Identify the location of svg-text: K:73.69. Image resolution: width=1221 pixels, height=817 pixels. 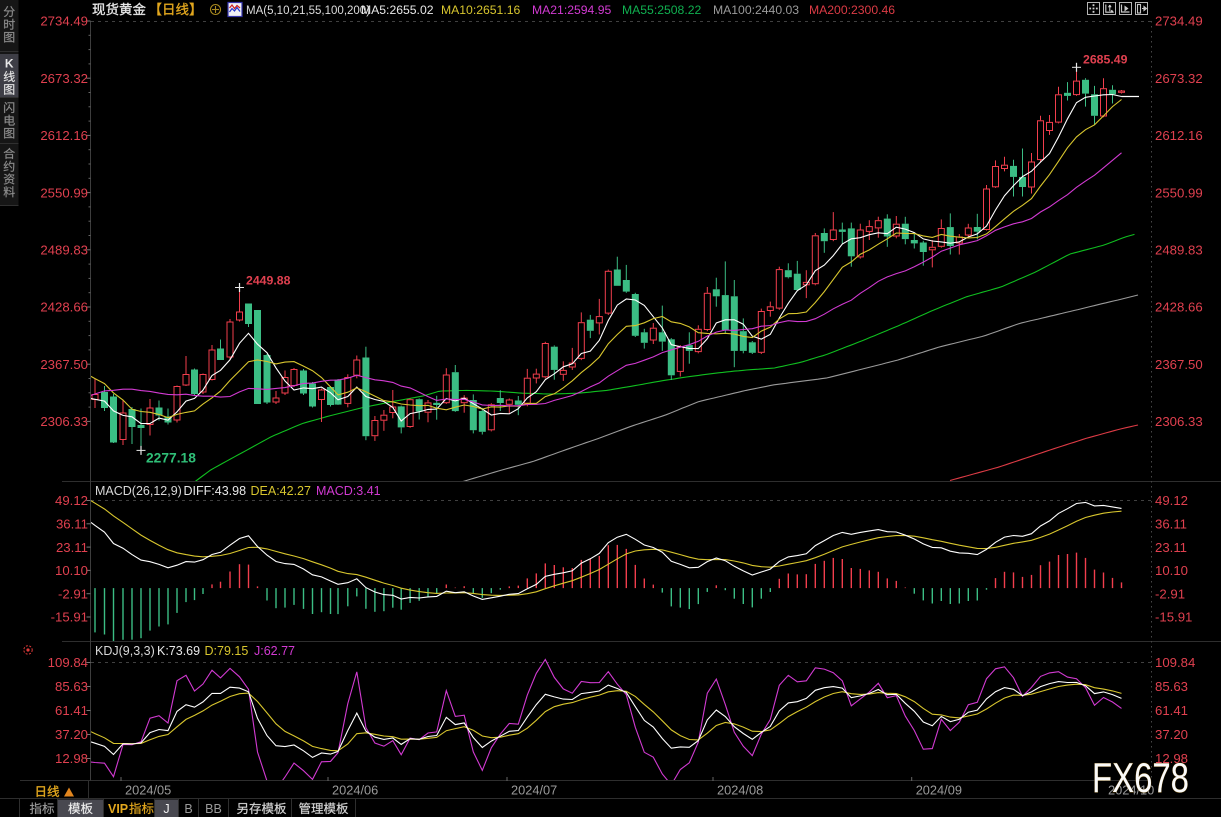
(178, 651).